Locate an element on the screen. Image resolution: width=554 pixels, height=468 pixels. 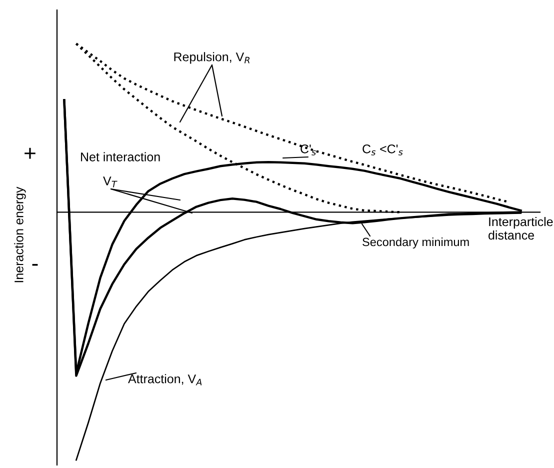
annotation: Net interaction is located at coordinates (120, 157).